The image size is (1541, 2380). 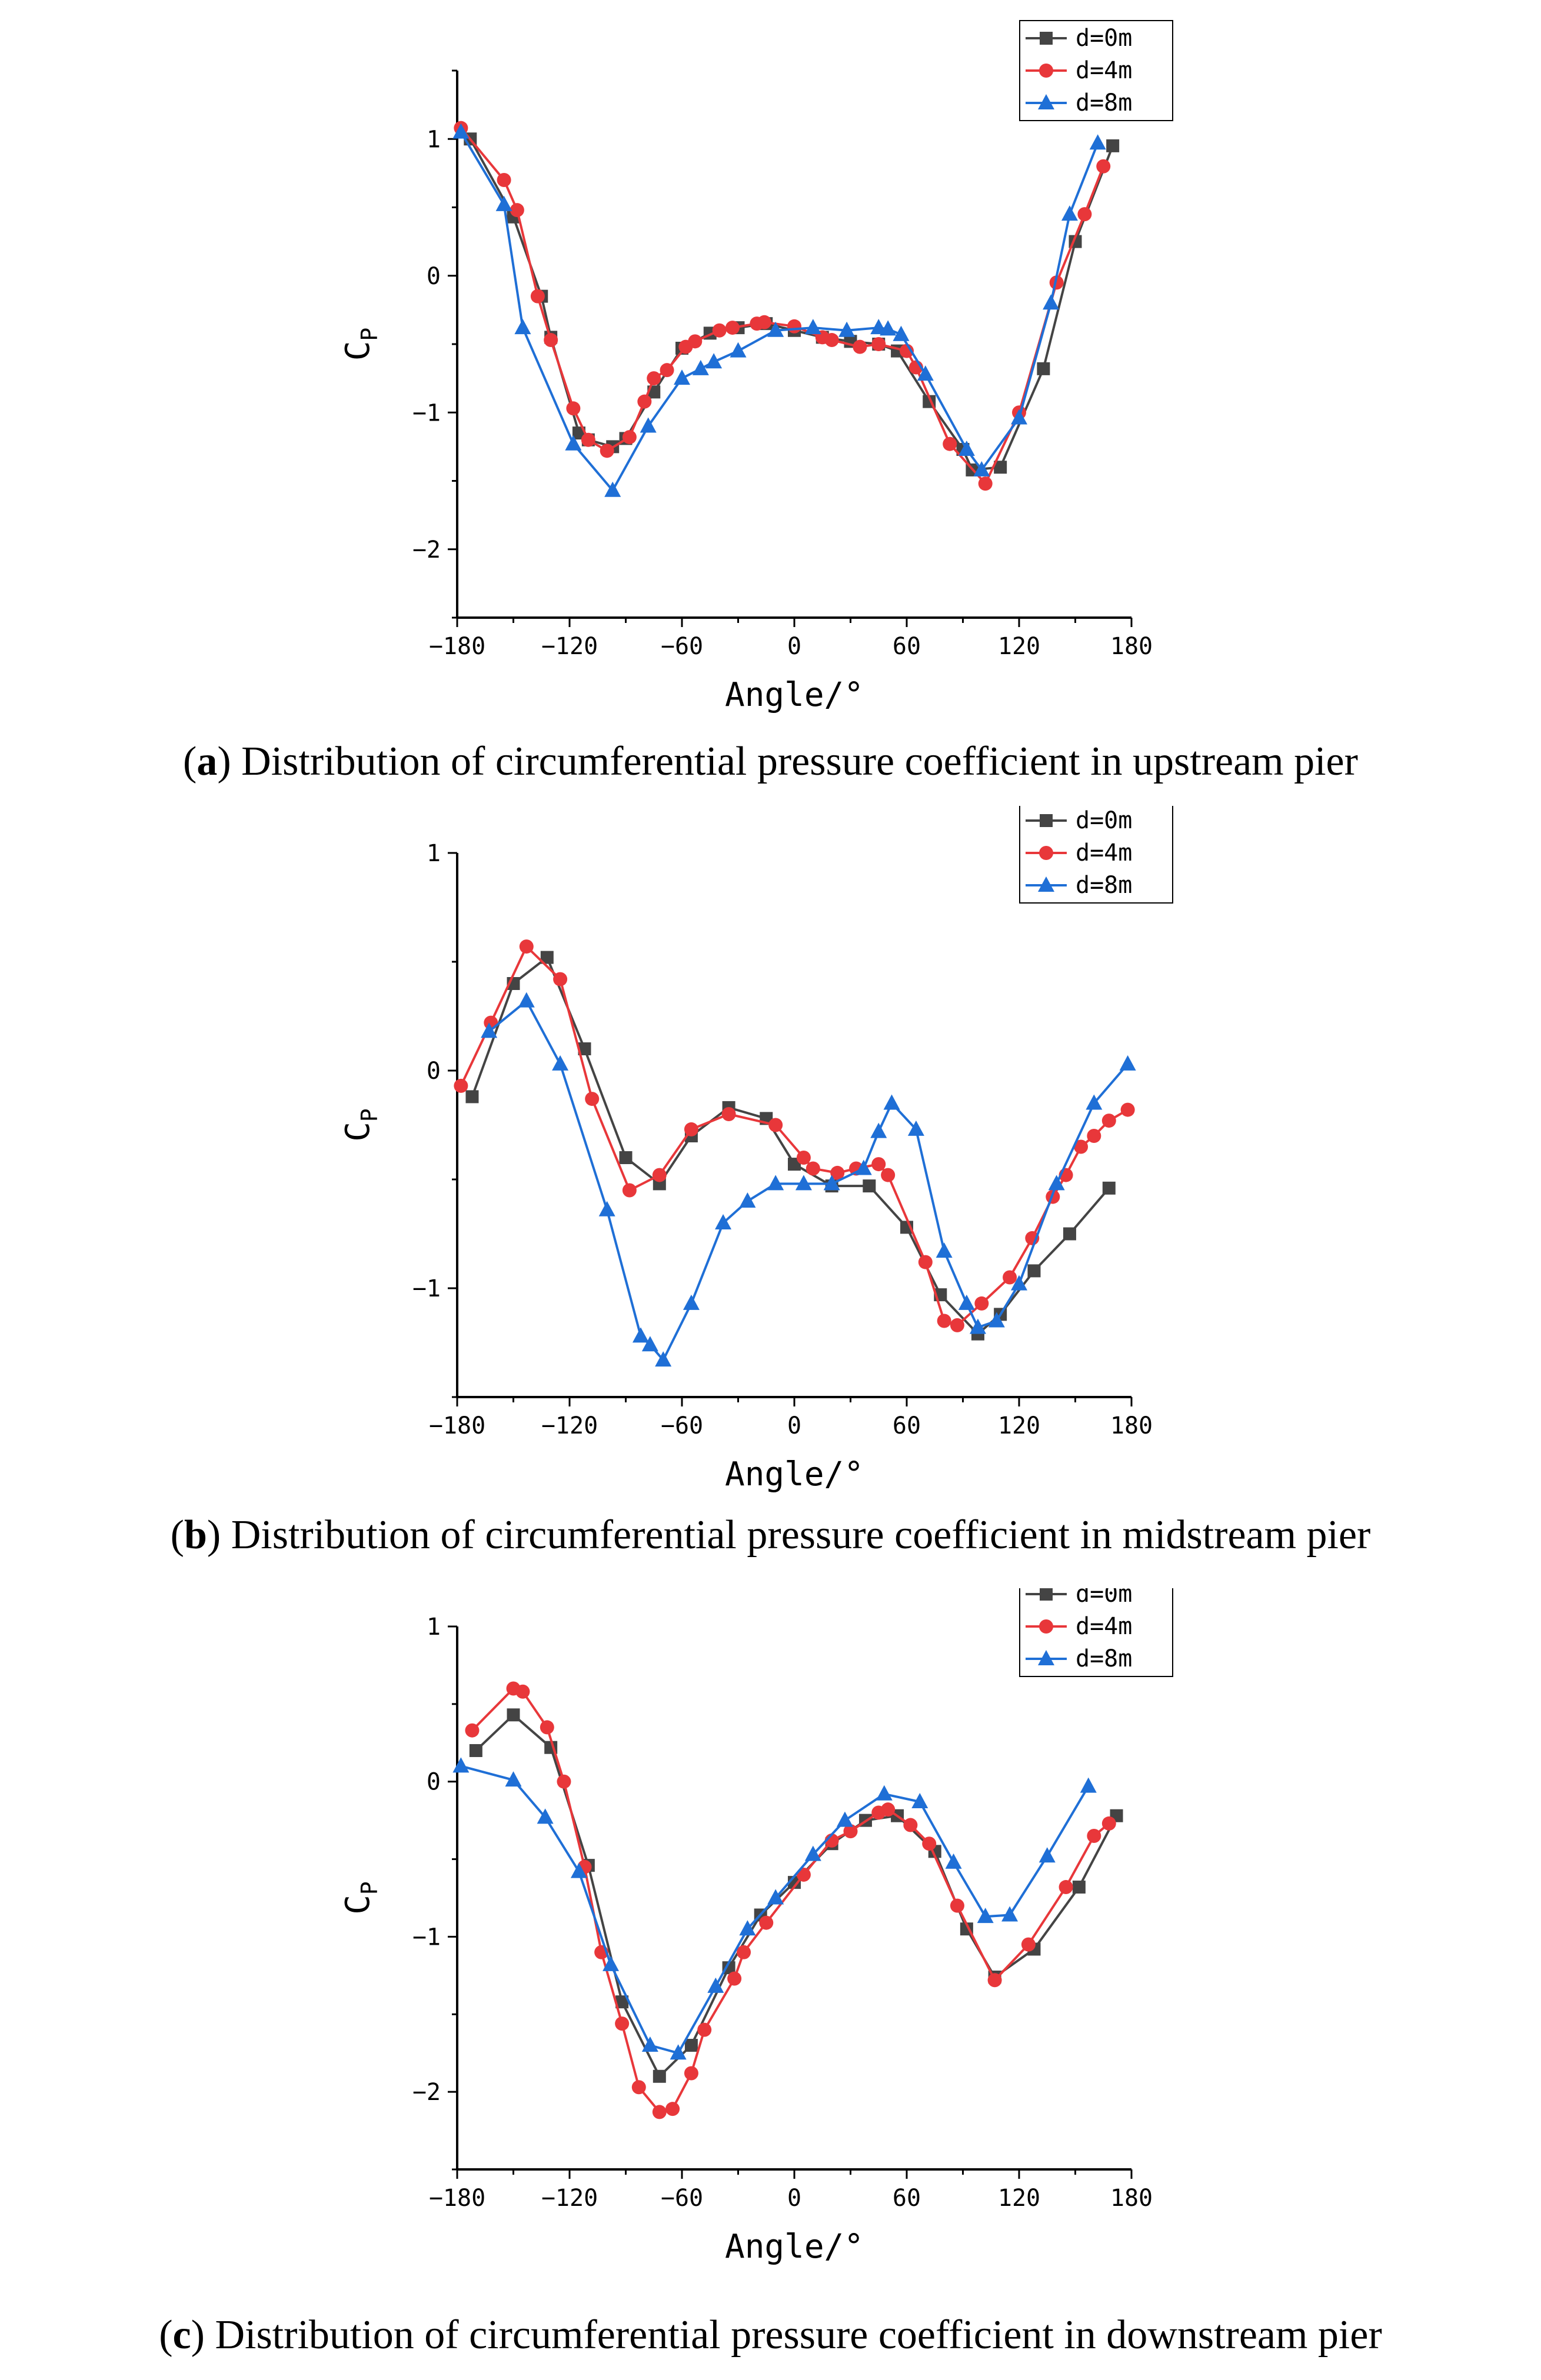 What do you see at coordinates (369, 334) in the screenshot?
I see `y-axis-label-sub: P` at bounding box center [369, 334].